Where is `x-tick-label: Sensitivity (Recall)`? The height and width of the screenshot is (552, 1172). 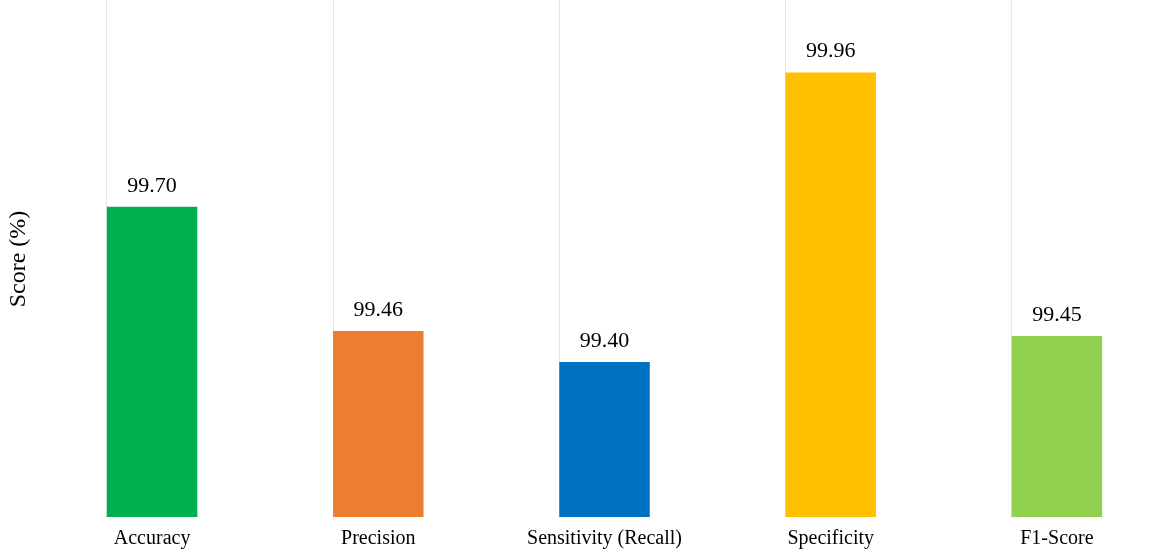
x-tick-label: Sensitivity (Recall) is located at coordinates (604, 537).